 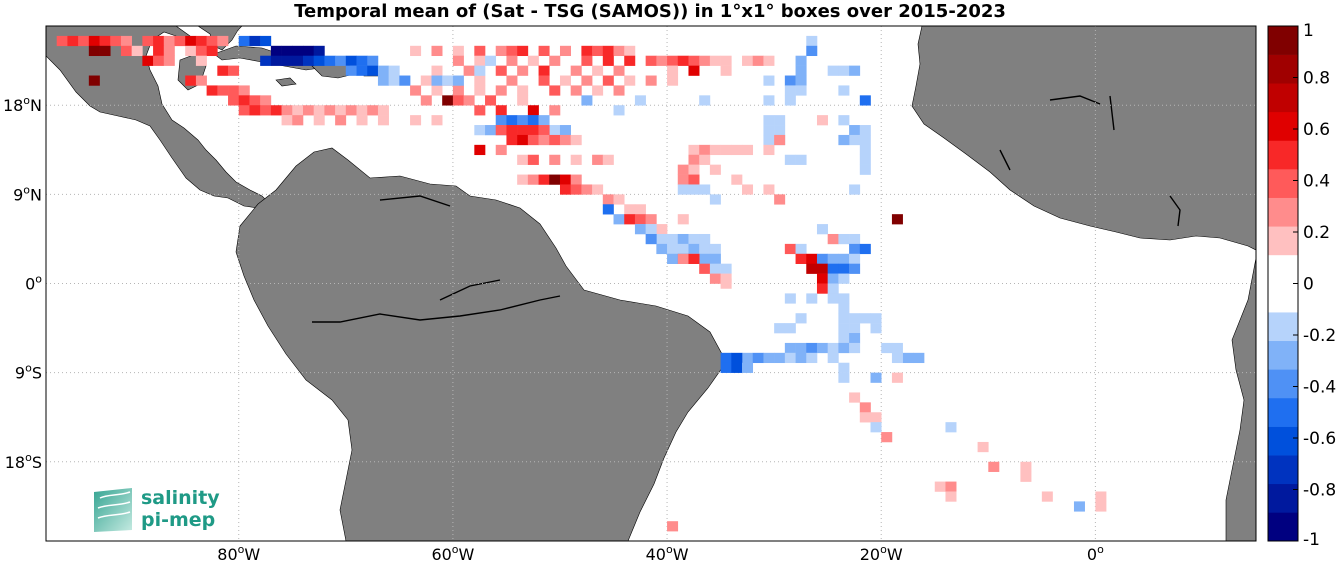 What do you see at coordinates (1095, 553) in the screenshot?
I see `x-tick-label: 0o` at bounding box center [1095, 553].